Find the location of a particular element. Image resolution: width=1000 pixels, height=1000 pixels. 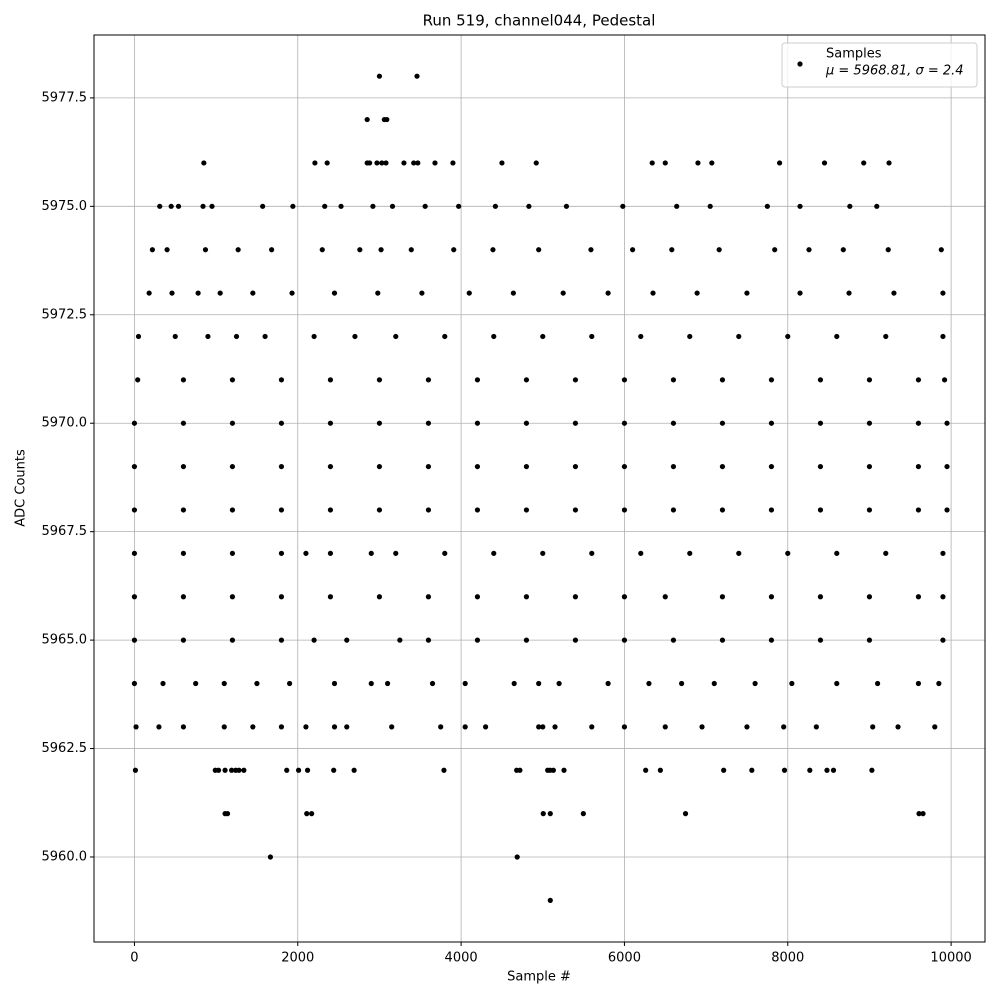

y-tick-label: 5975.0 is located at coordinates (65, 206).